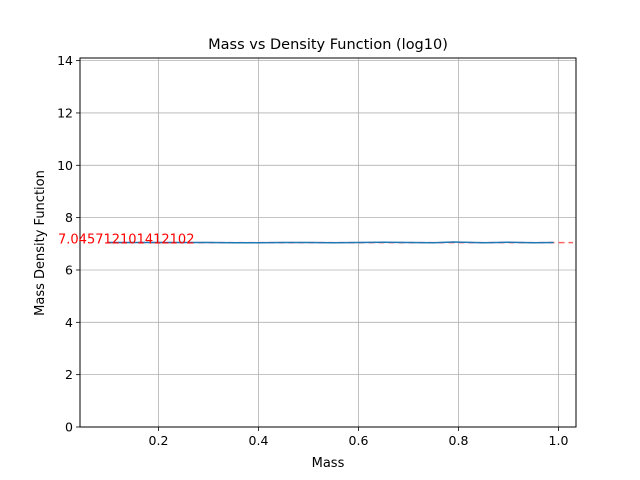  I want to click on plot-area, so click(340, 242).